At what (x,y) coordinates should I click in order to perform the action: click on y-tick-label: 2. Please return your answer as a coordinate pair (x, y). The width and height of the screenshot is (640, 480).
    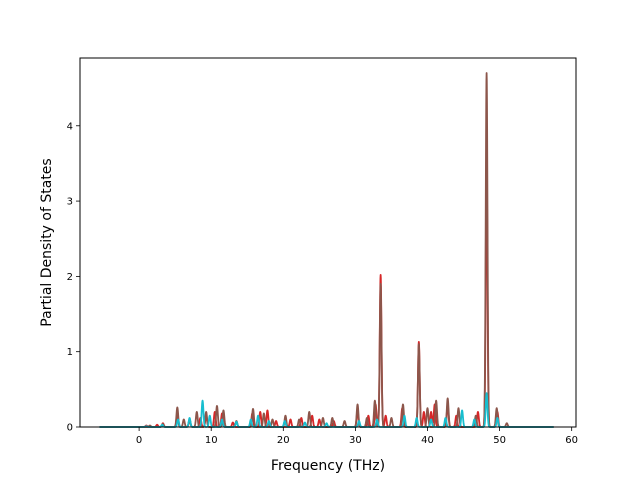
    Looking at the image, I should click on (70, 277).